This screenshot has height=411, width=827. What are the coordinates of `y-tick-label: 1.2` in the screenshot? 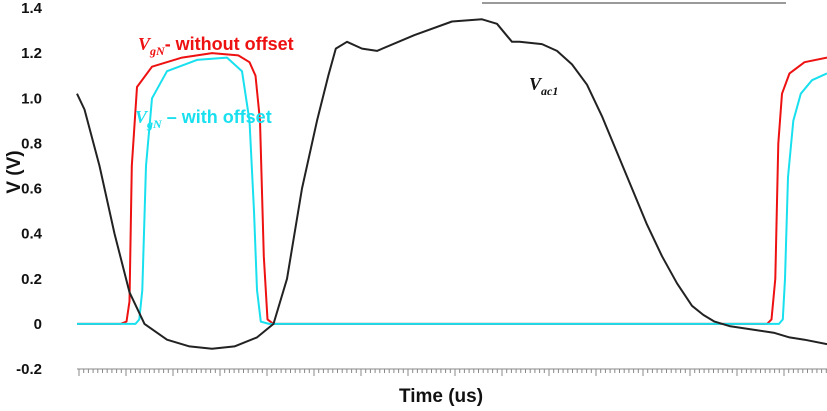 It's located at (31, 53).